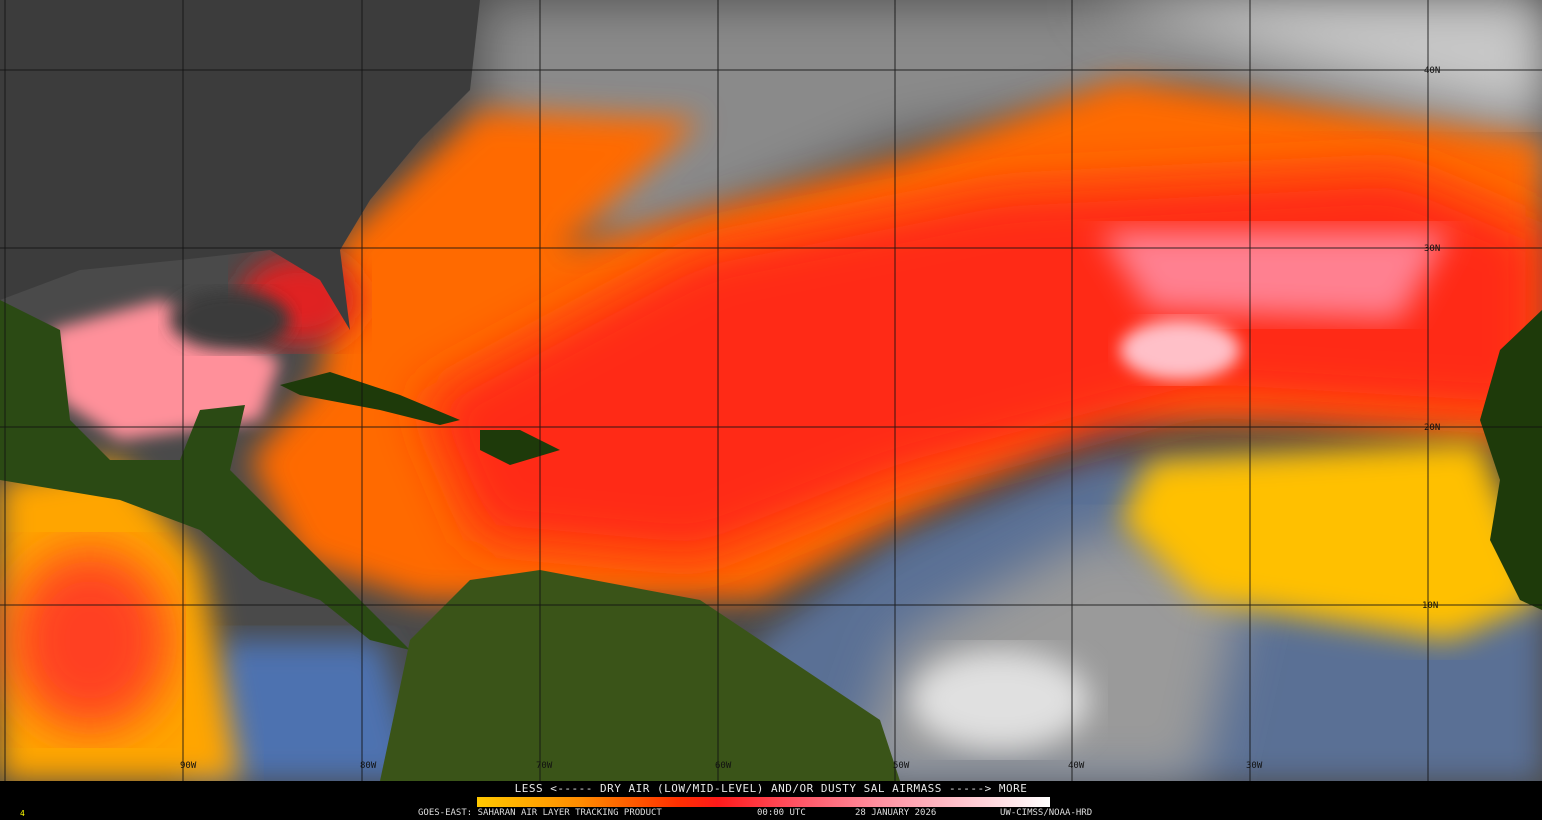 The image size is (1542, 820). Describe the element at coordinates (1432, 249) in the screenshot. I see `lat-label: 30N` at that location.